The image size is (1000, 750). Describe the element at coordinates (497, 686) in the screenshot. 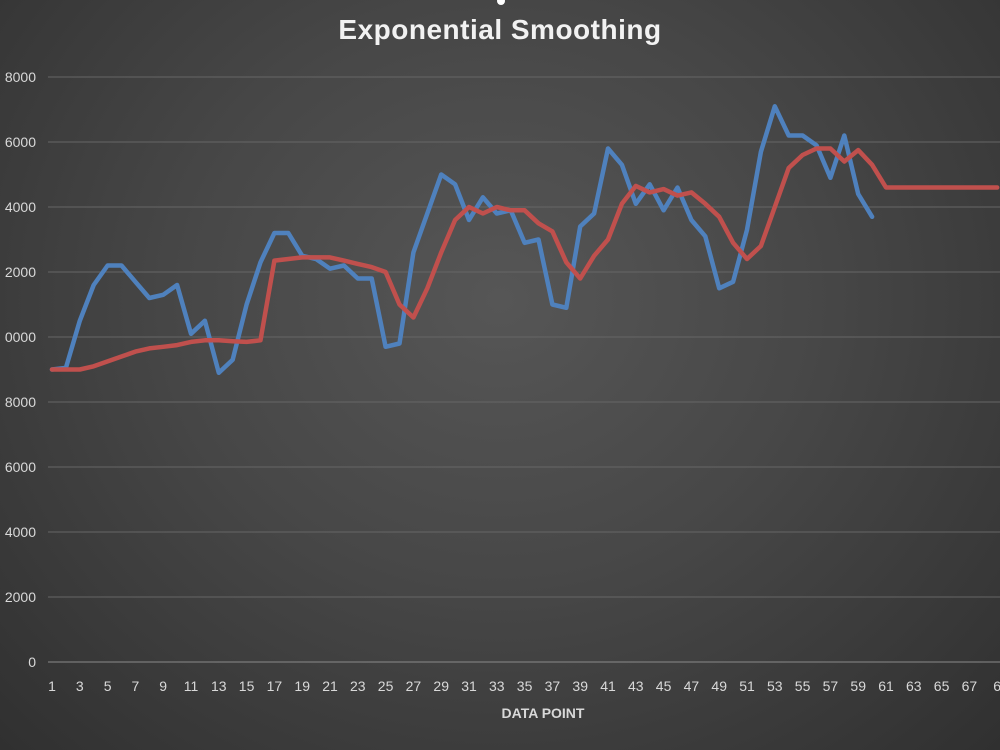

I see `x-tick-label: 33` at that location.